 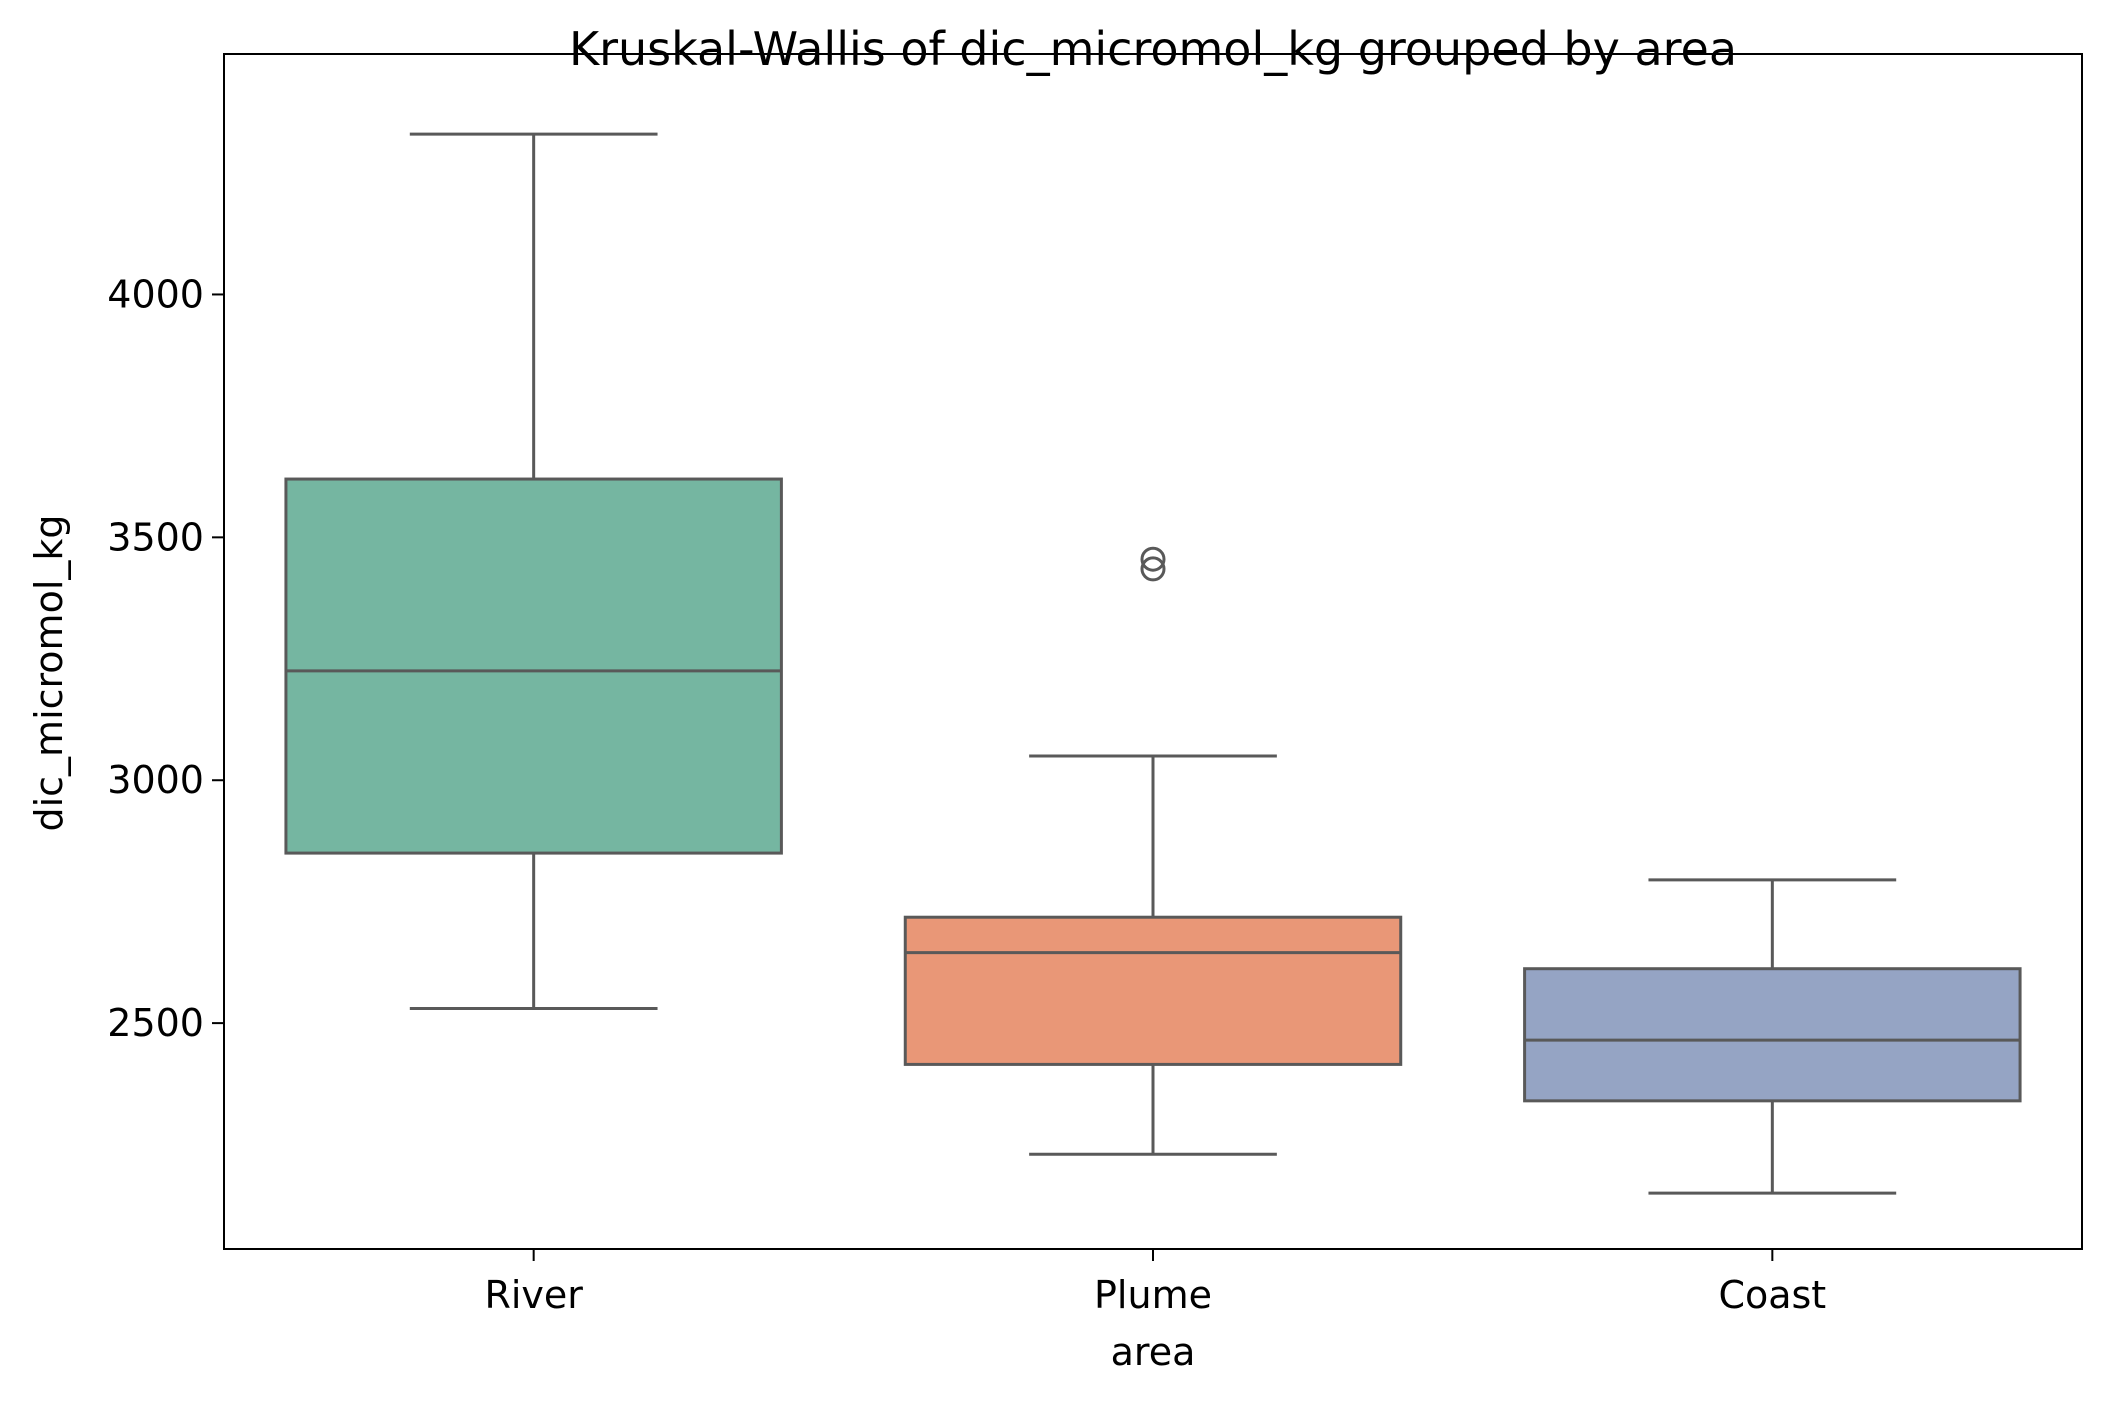 I want to click on y-axis-label: dic_micromol_kg, so click(x=49, y=672).